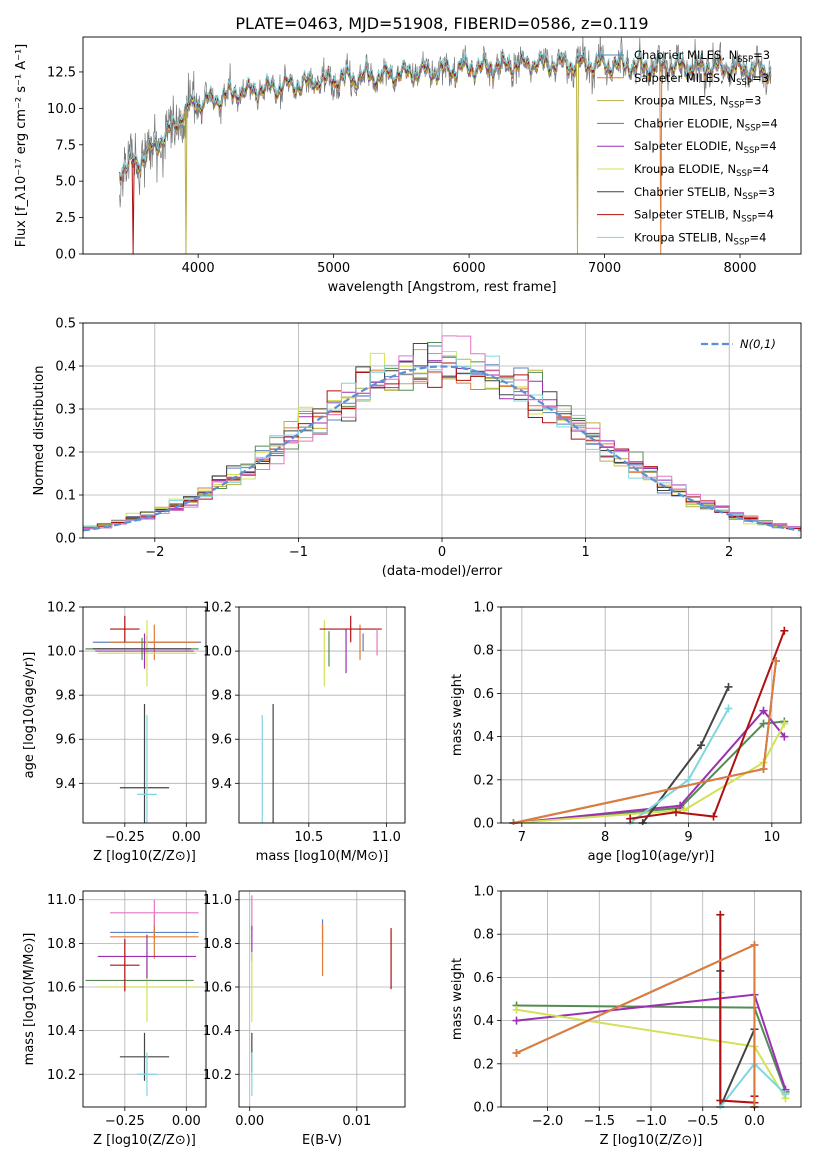 The image size is (819, 1170). Describe the element at coordinates (198, 268) in the screenshot. I see `x-tick-label: 4000` at that location.